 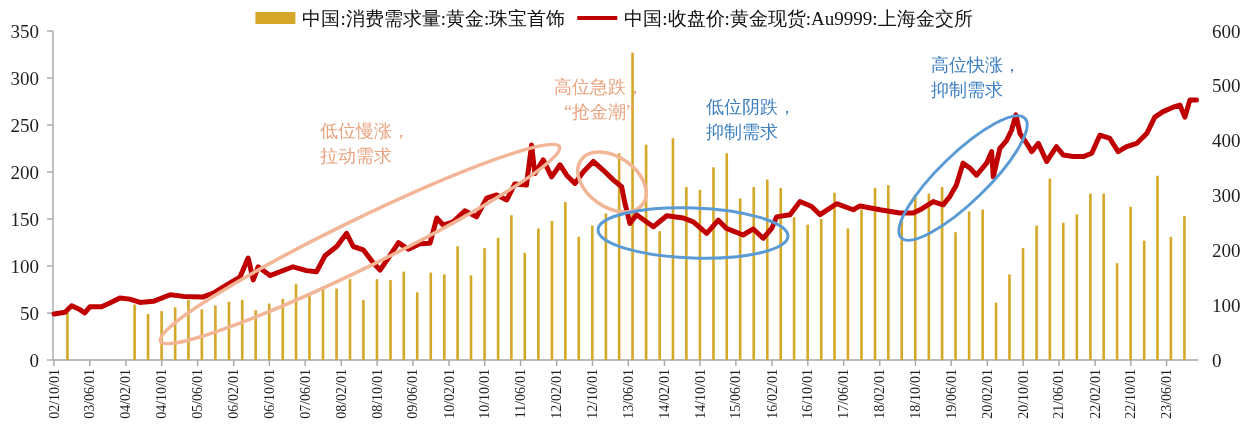 I want to click on y2-tick-label: 400, so click(x=1226, y=141).